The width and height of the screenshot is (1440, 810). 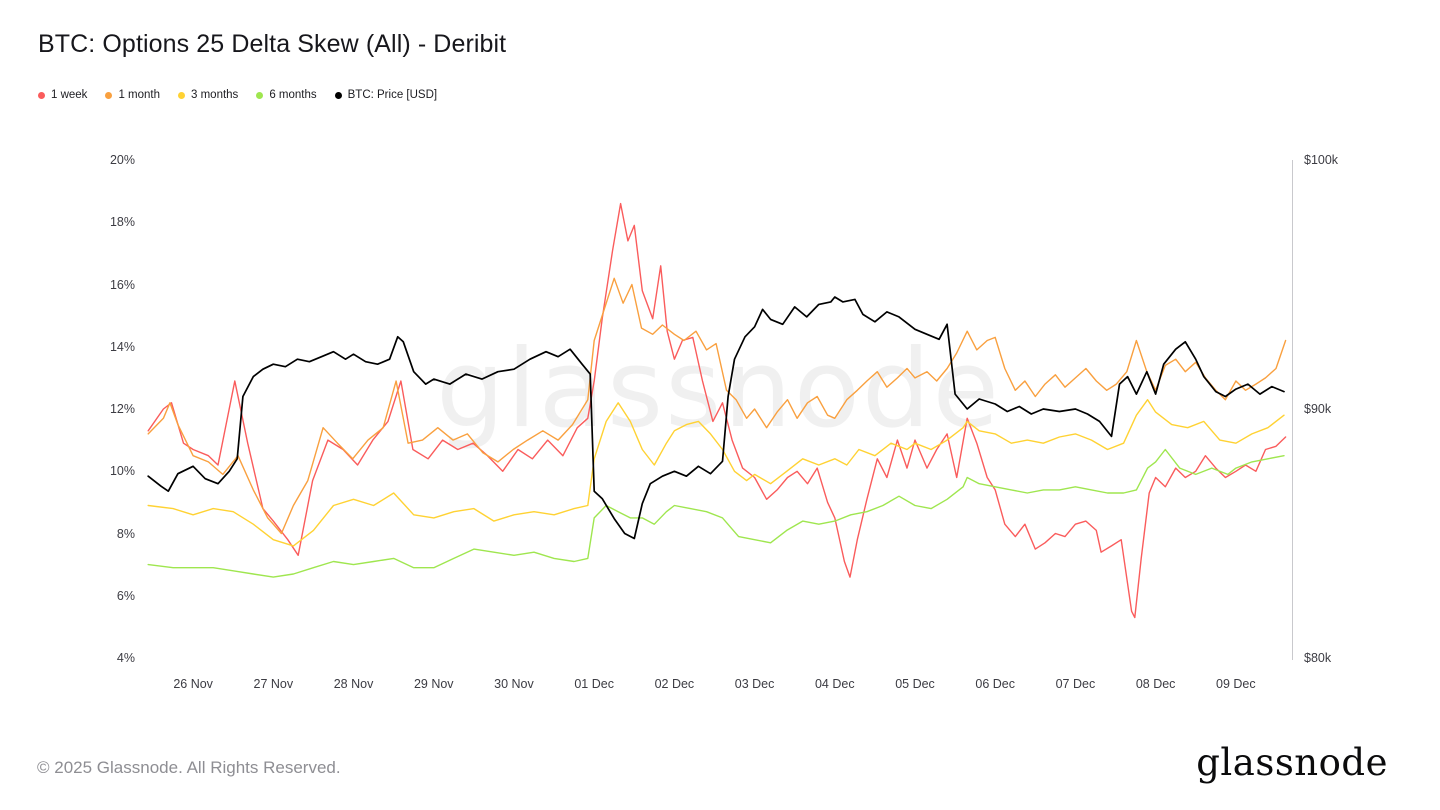 I want to click on series-line-6-months, so click(x=716, y=513).